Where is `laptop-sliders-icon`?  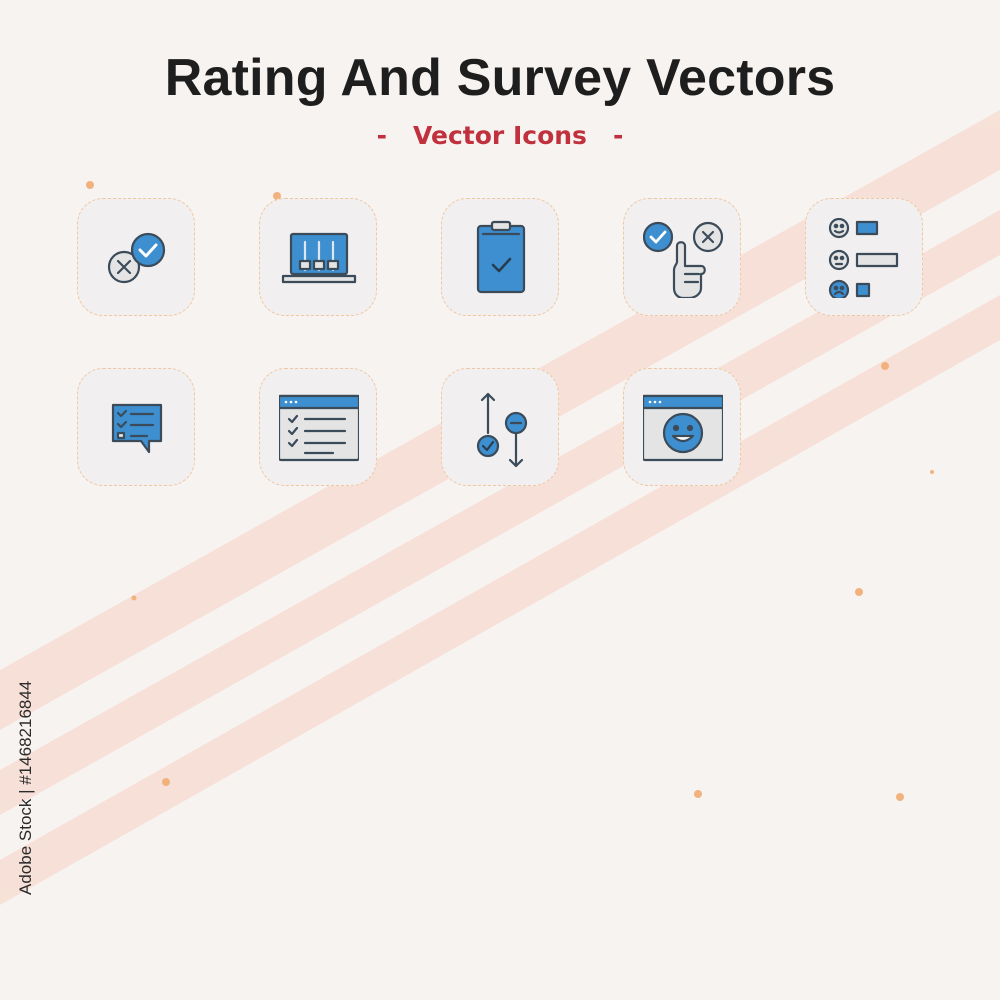 laptop-sliders-icon is located at coordinates (319, 258).